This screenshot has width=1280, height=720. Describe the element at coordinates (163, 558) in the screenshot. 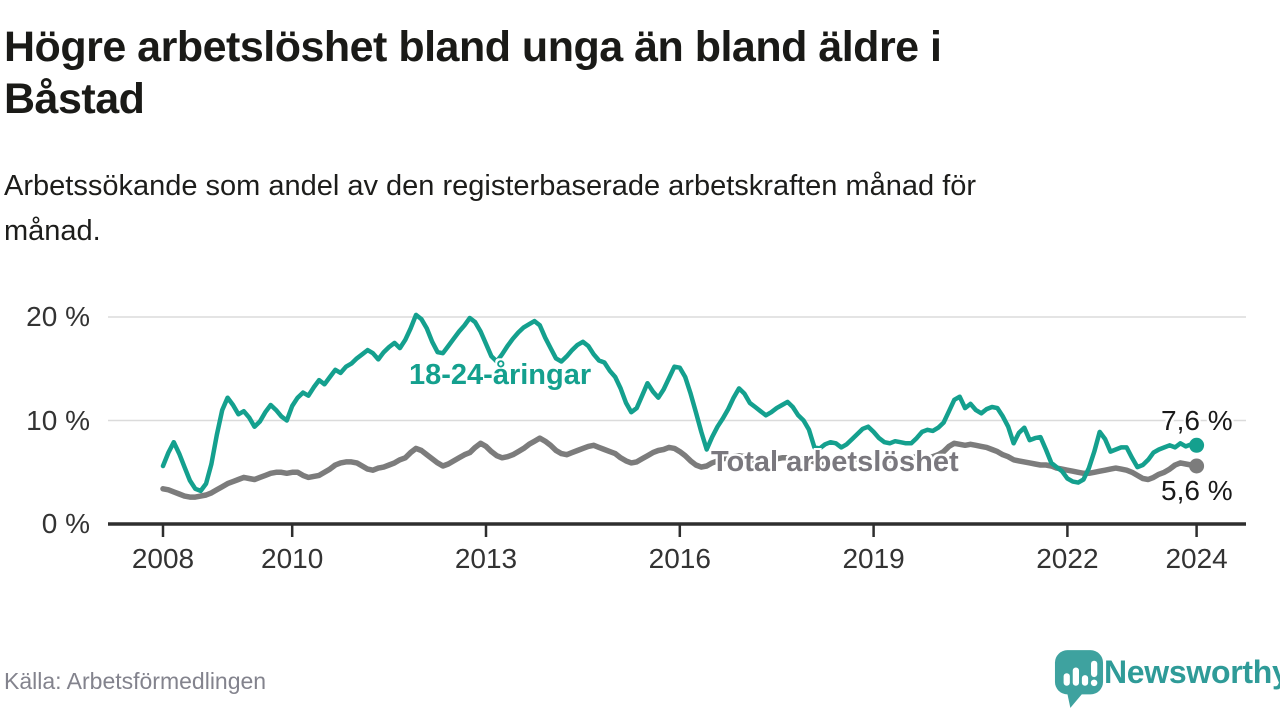

I see `x-tick-label: 2008` at that location.